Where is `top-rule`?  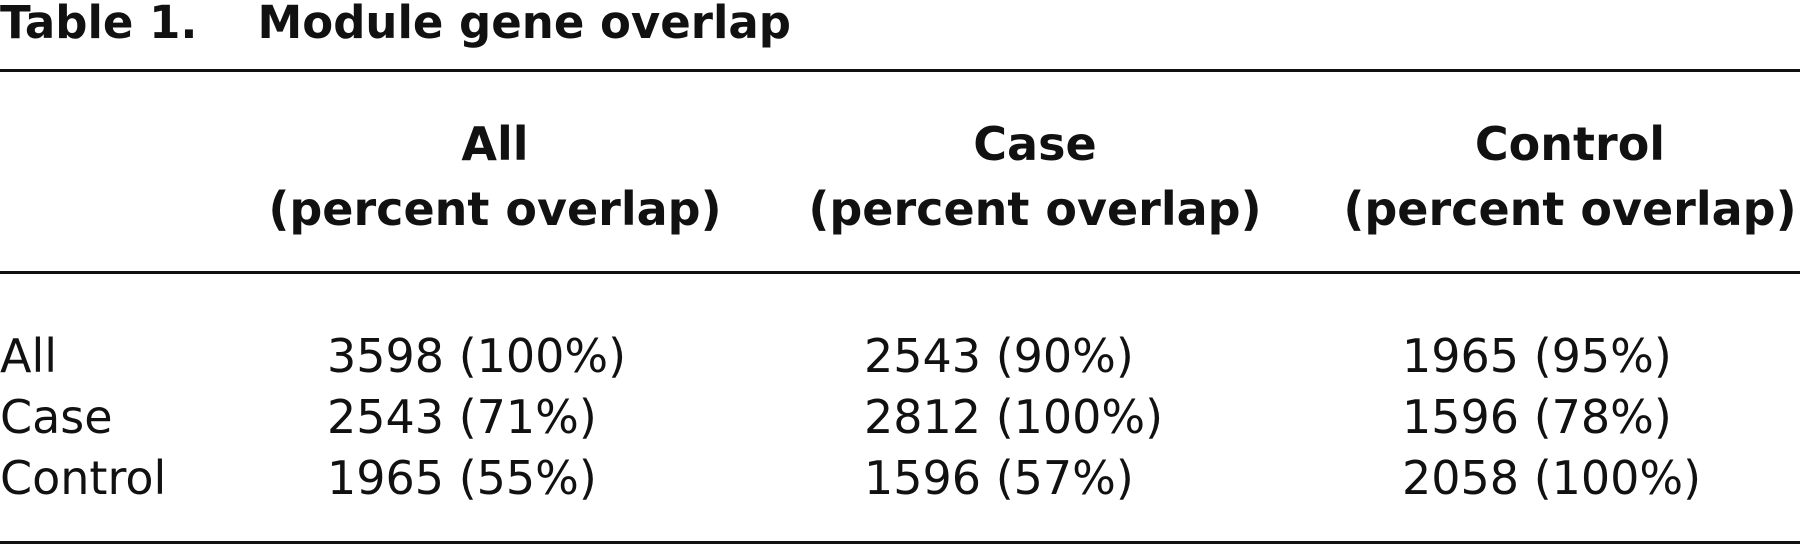 top-rule is located at coordinates (900, 70).